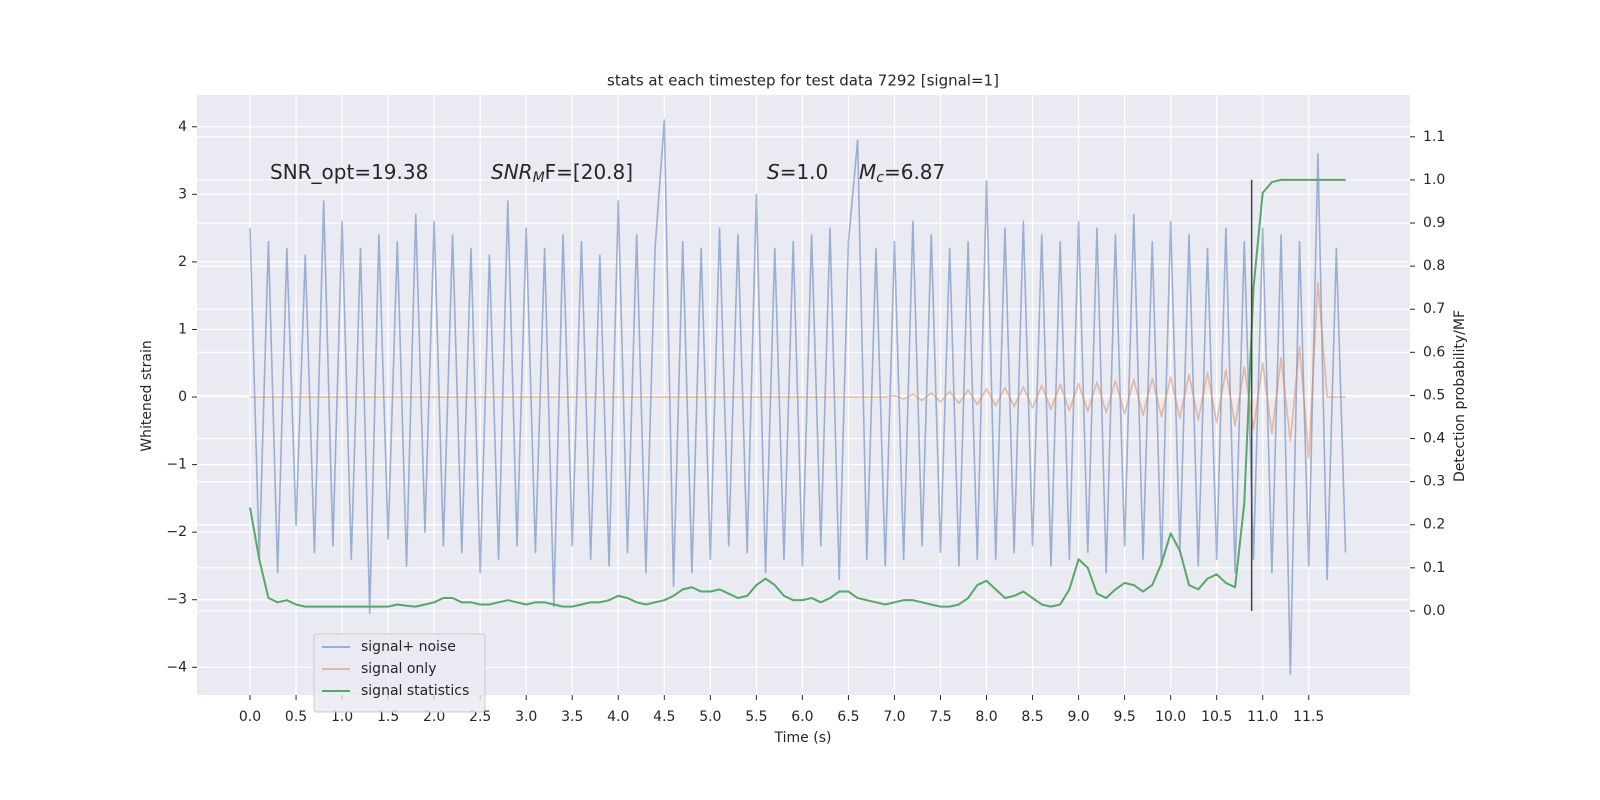 This screenshot has height=800, width=1600. What do you see at coordinates (803, 738) in the screenshot?
I see `x-axis-label: Time (s)` at bounding box center [803, 738].